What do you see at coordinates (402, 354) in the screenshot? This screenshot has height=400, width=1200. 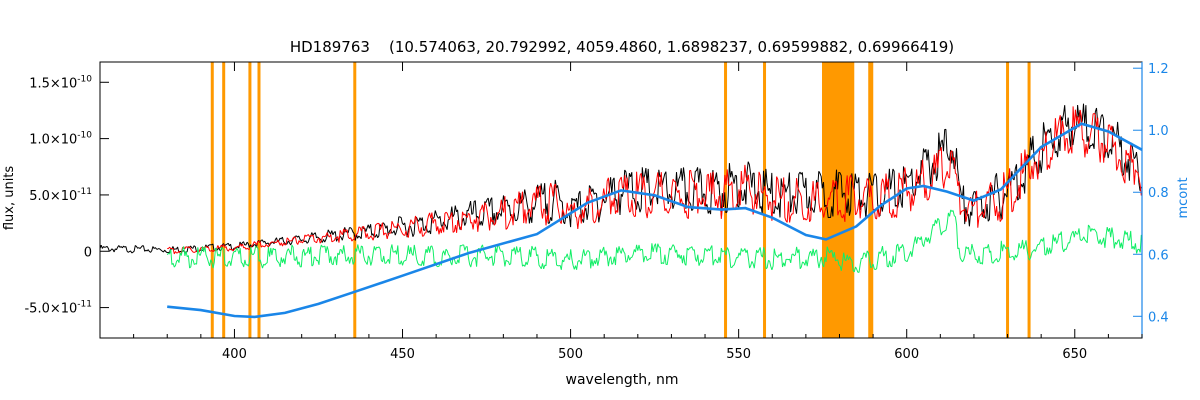 I see `x-tick-label: 450` at bounding box center [402, 354].